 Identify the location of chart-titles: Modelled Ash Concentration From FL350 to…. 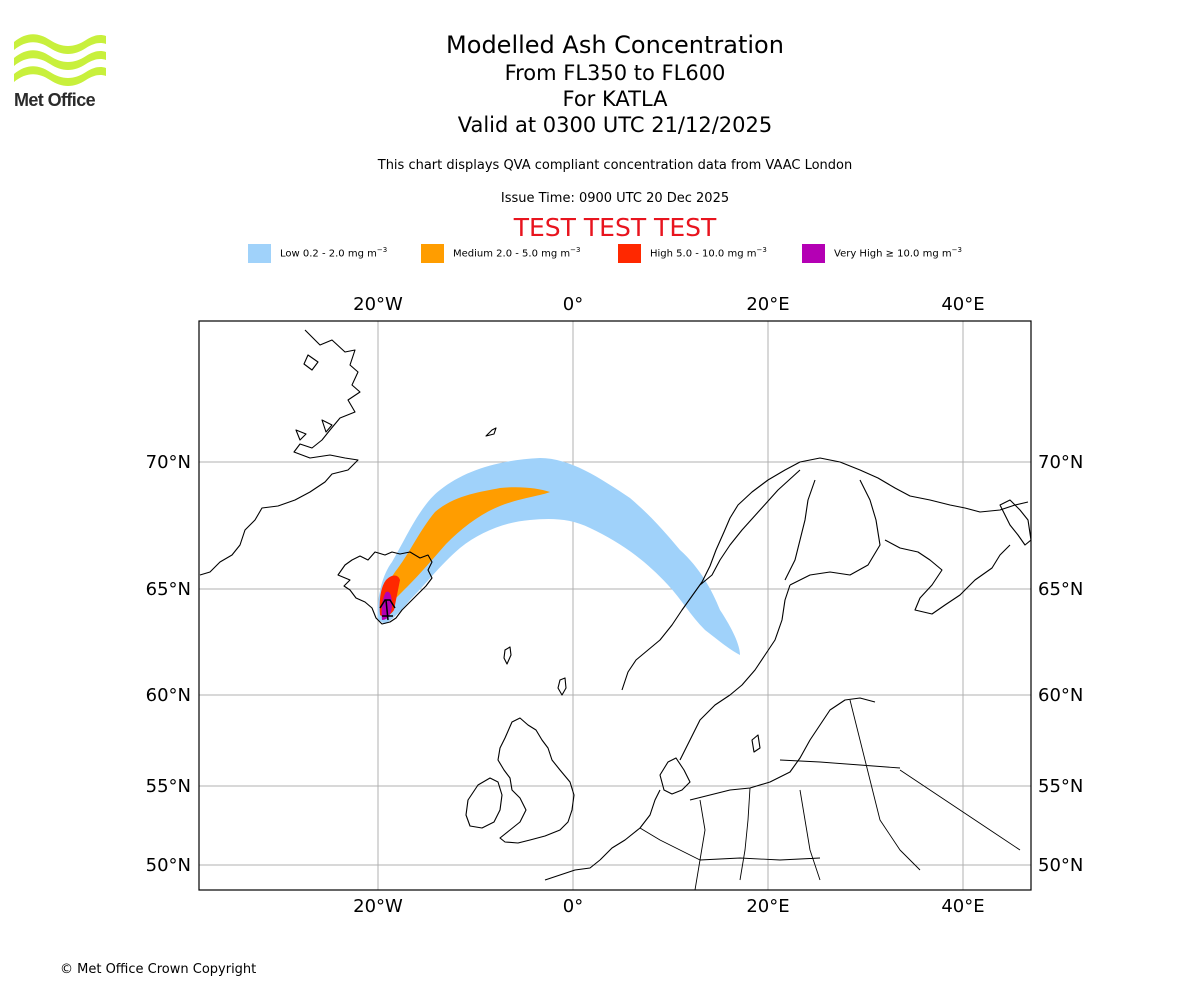
(600, 84).